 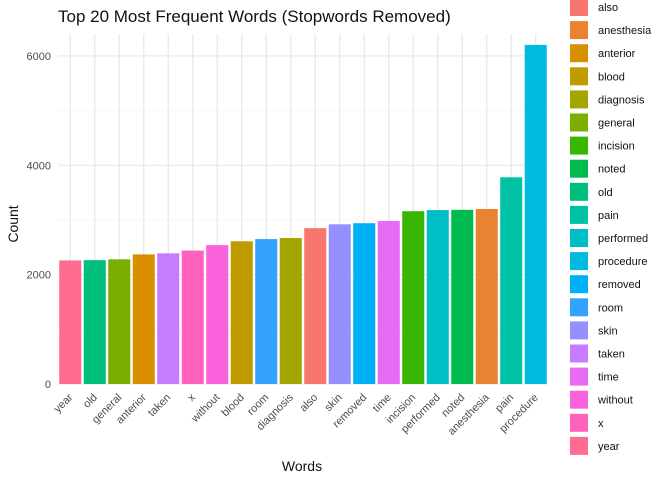 I want to click on legend-key-incision, so click(x=579, y=145).